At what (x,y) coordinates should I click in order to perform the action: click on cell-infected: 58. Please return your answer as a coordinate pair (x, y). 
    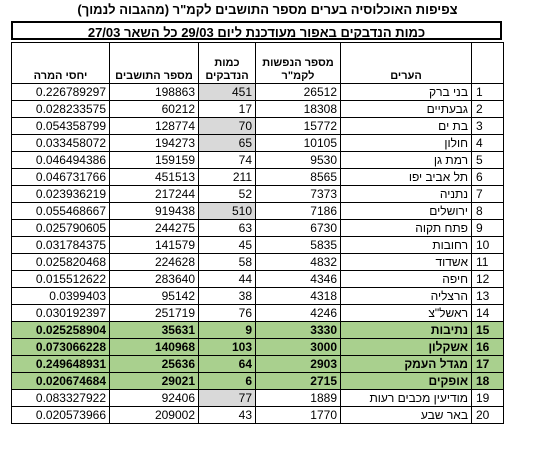
    Looking at the image, I should click on (227, 262).